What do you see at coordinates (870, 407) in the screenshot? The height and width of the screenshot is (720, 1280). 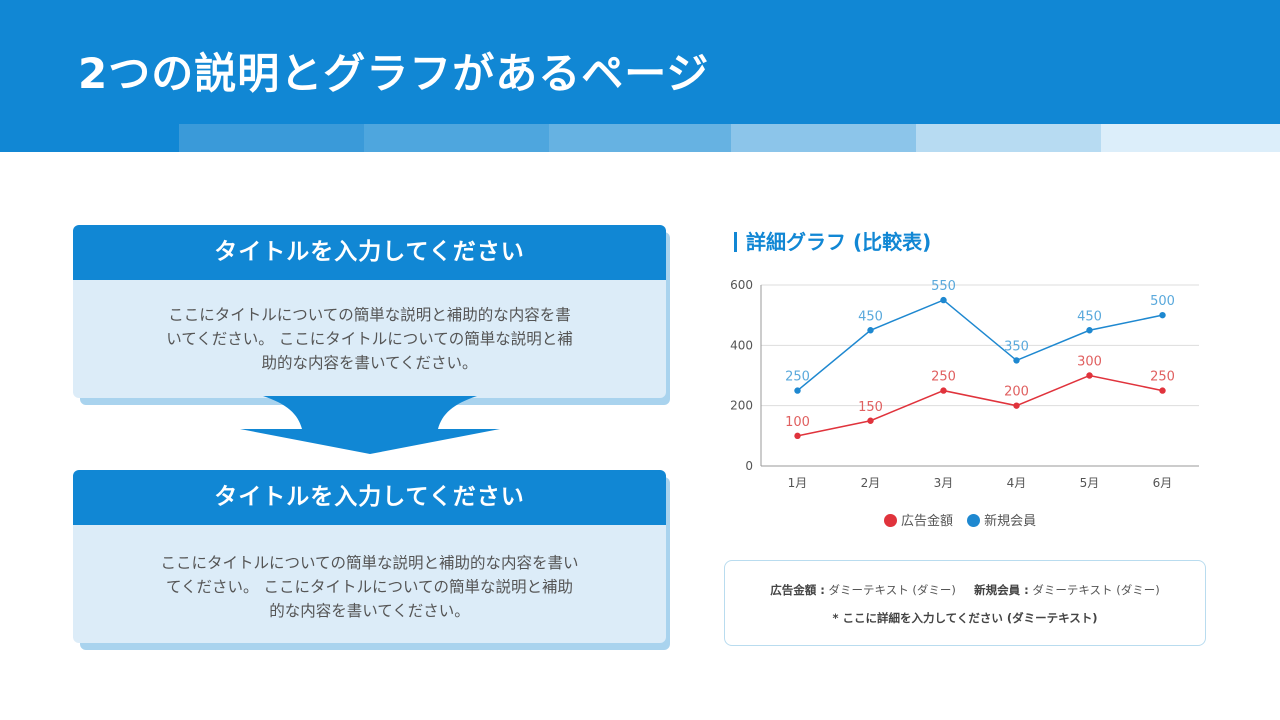 I see `data-label-1: 150` at bounding box center [870, 407].